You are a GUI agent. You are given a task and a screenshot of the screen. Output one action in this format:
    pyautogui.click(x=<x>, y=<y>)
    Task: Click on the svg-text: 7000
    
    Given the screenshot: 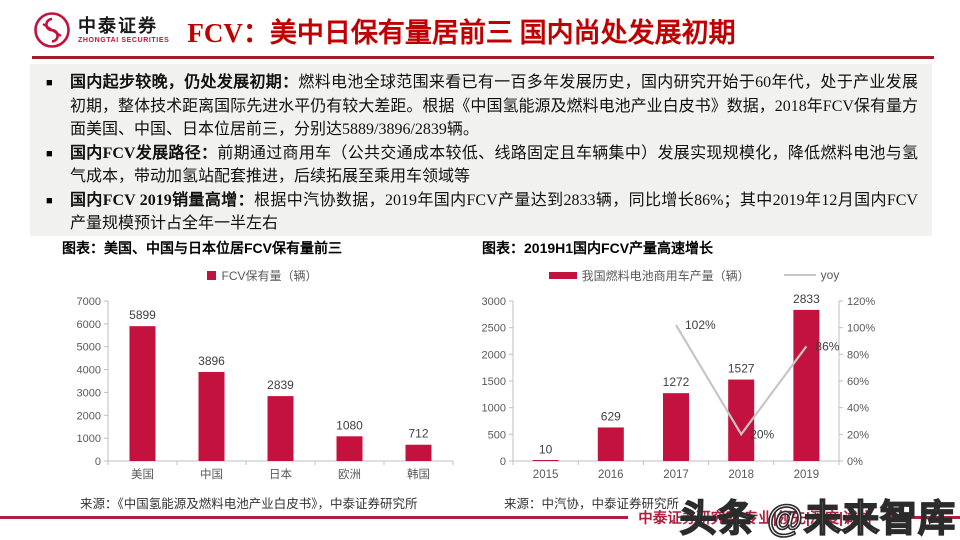 What is the action you would take?
    pyautogui.click(x=89, y=302)
    